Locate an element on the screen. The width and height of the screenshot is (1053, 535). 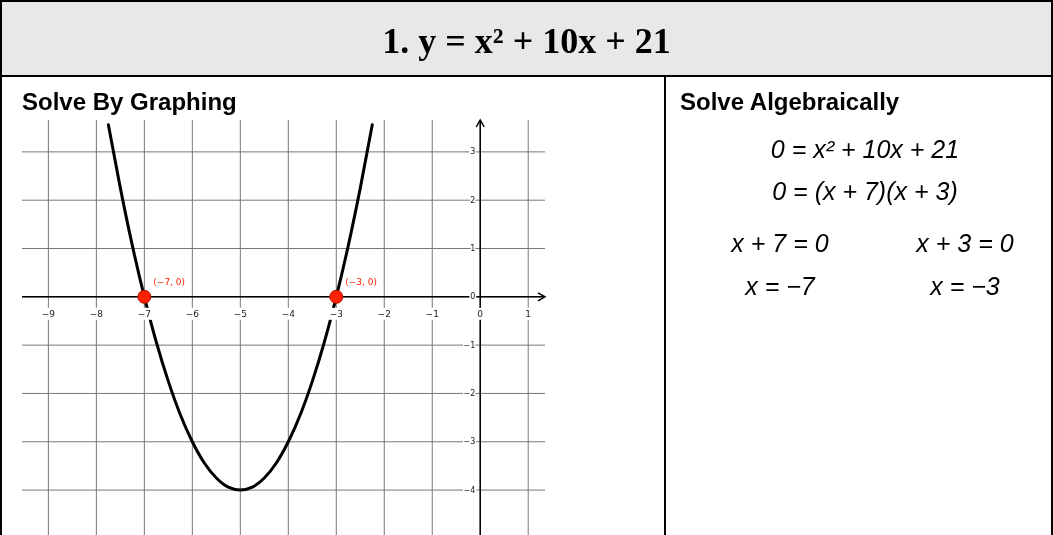
x-tick-label: −2 is located at coordinates (384, 313).